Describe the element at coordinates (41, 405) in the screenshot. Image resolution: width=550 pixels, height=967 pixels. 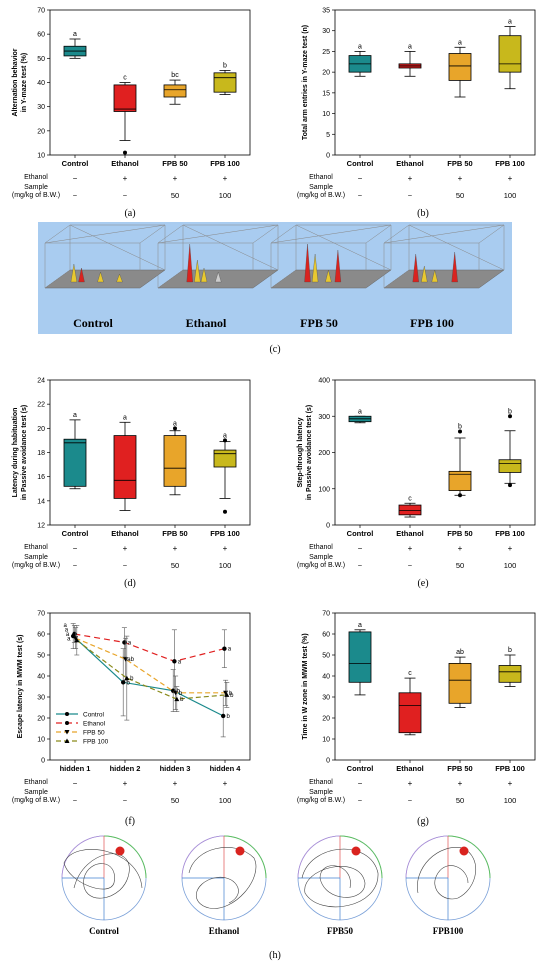
I see `y-tick-label: 22` at that location.